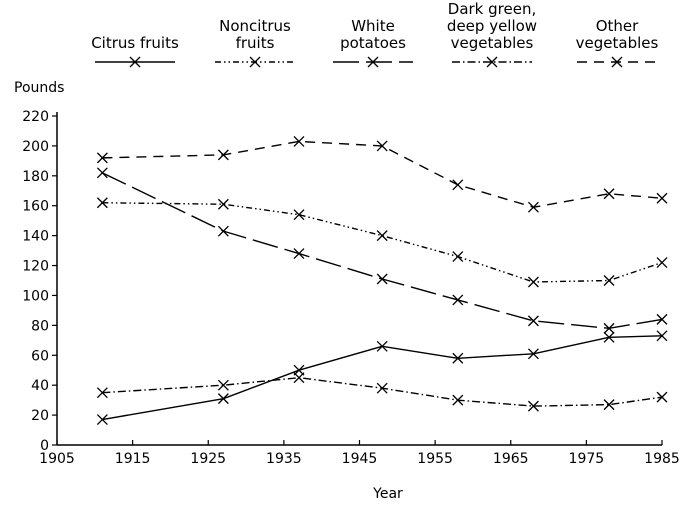  What do you see at coordinates (35, 207) in the screenshot?
I see `y-tick-label: 160` at bounding box center [35, 207].